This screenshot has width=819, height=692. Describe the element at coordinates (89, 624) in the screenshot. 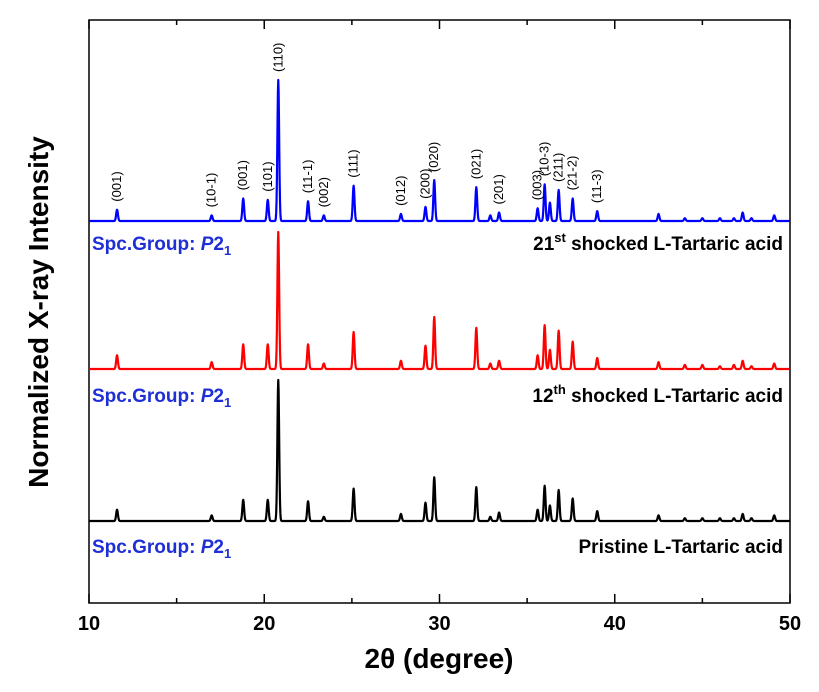

I see `x-tick-label: 10` at that location.